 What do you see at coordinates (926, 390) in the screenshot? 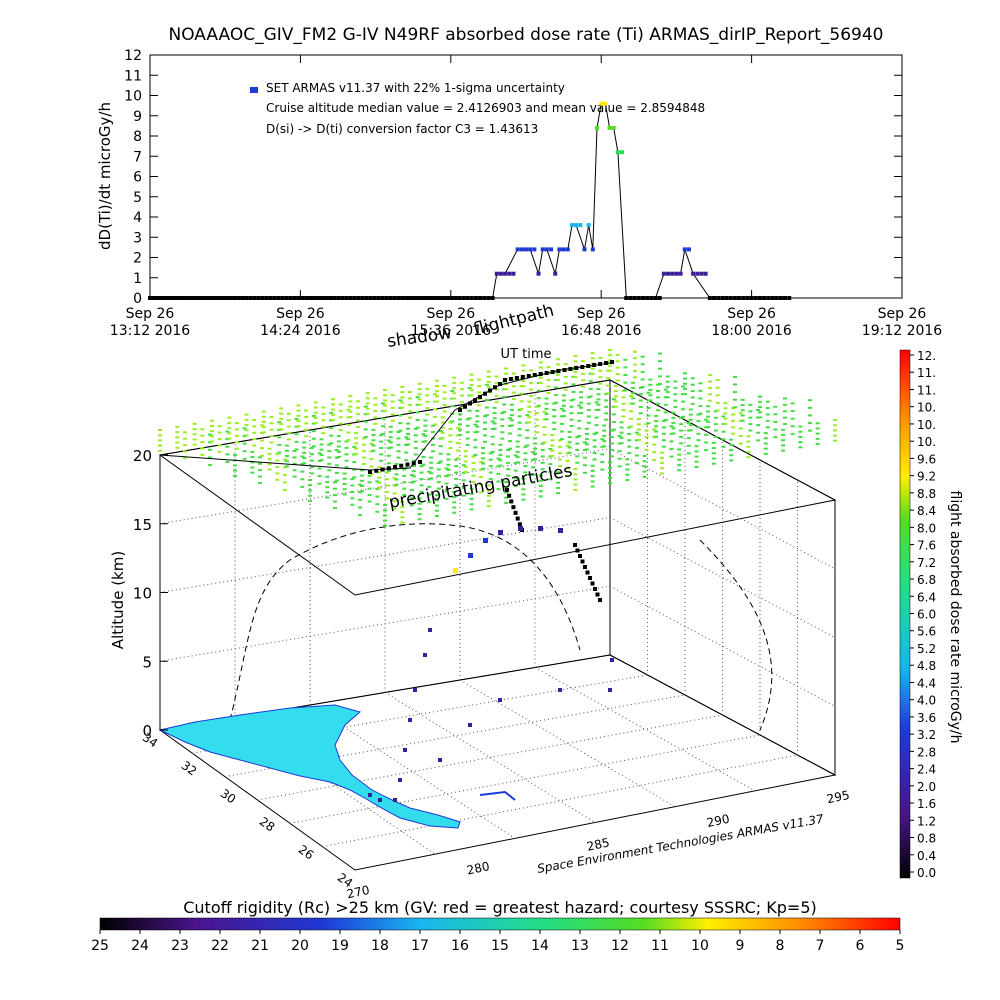
I see `colorbar-right-tick-label: 11.` at bounding box center [926, 390].